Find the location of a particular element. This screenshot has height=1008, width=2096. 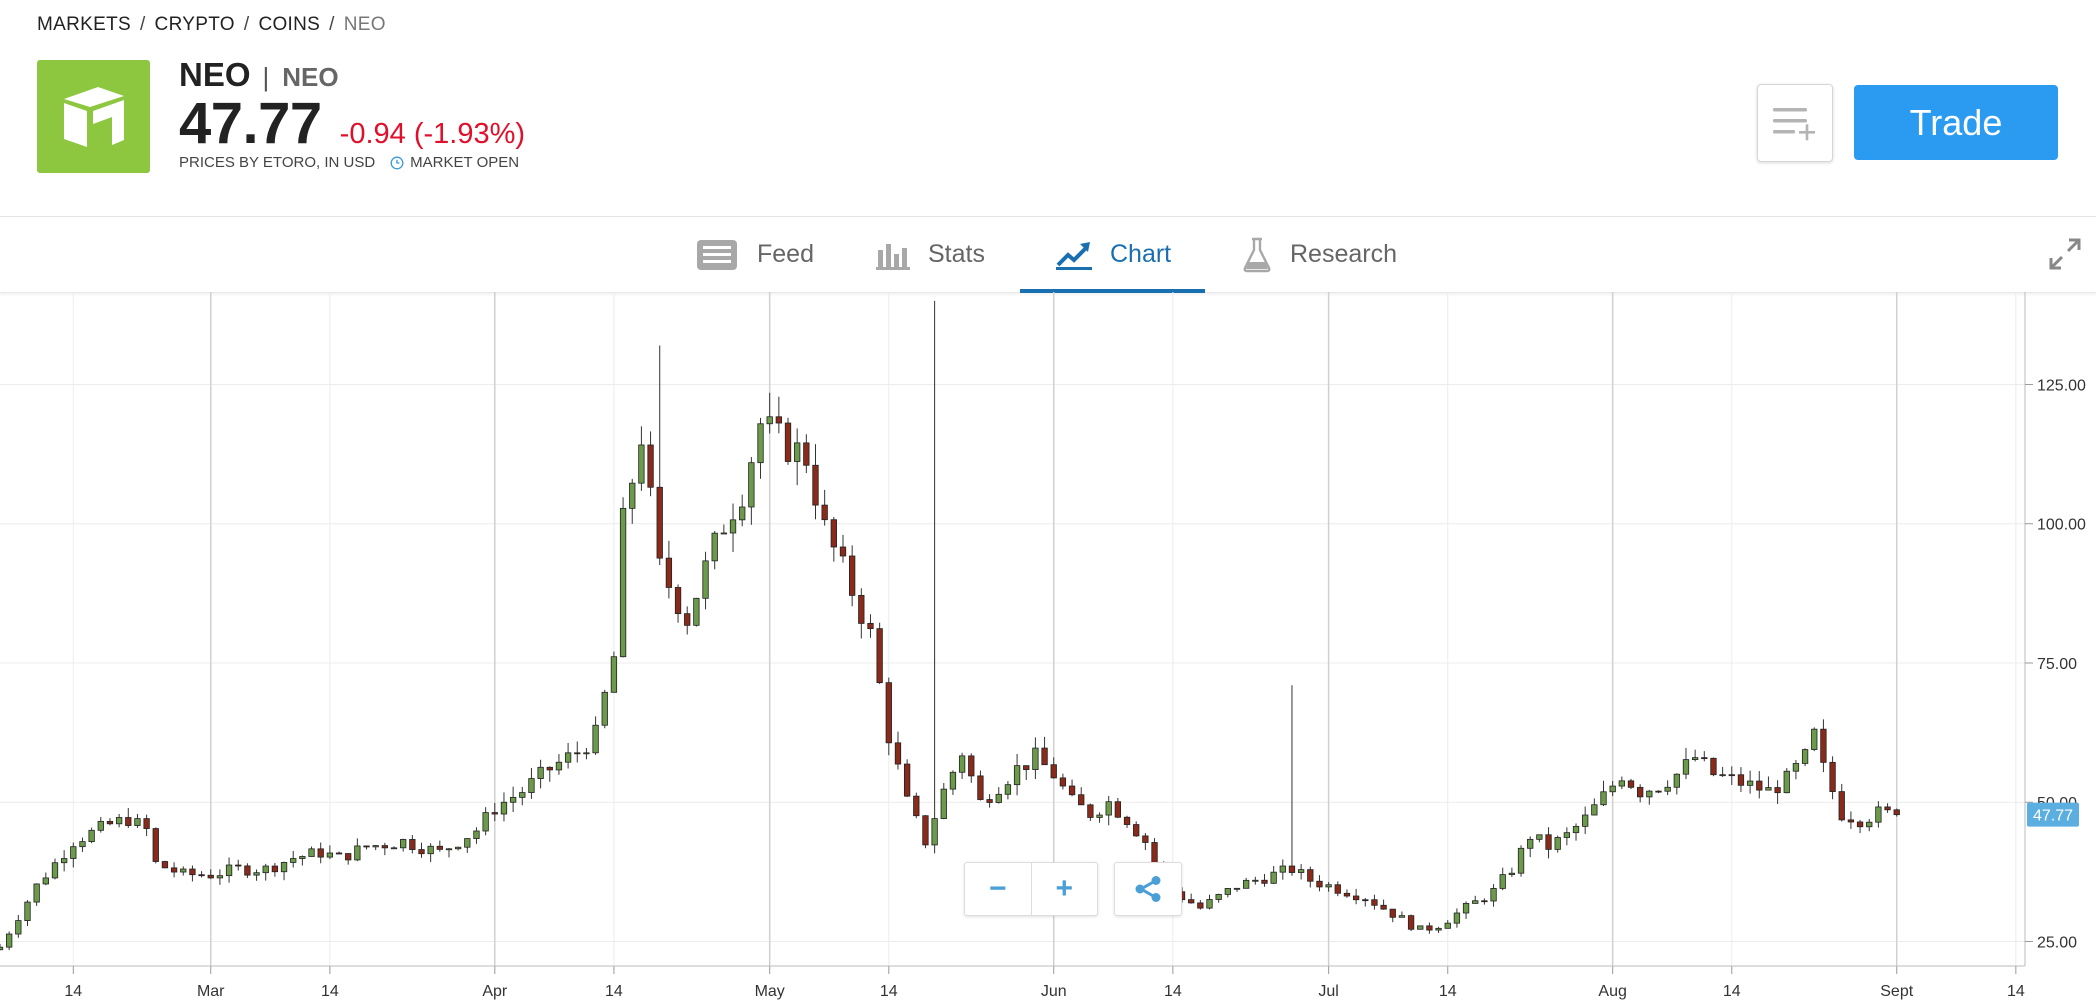

tab-chart-label: Chart is located at coordinates (1141, 254).